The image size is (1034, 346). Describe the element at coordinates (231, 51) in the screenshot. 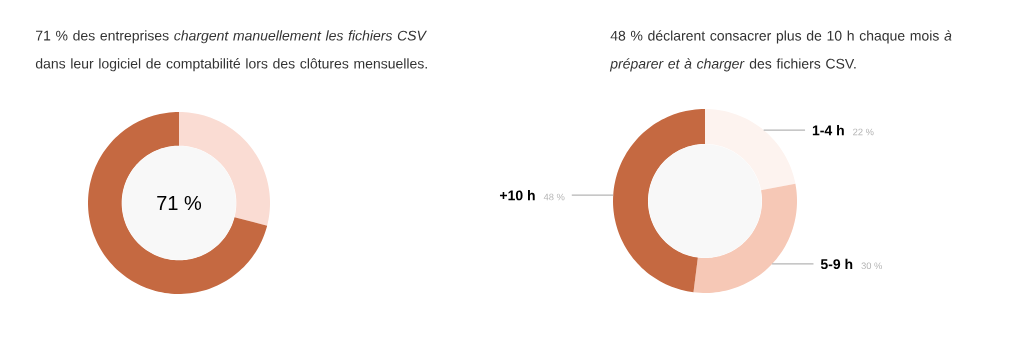

I see `chart-title: 71 % des entreprises chargent manuellement les fichiers CSV dans leur logiciel de comptabilité lors des clôtures mensuelles.` at that location.